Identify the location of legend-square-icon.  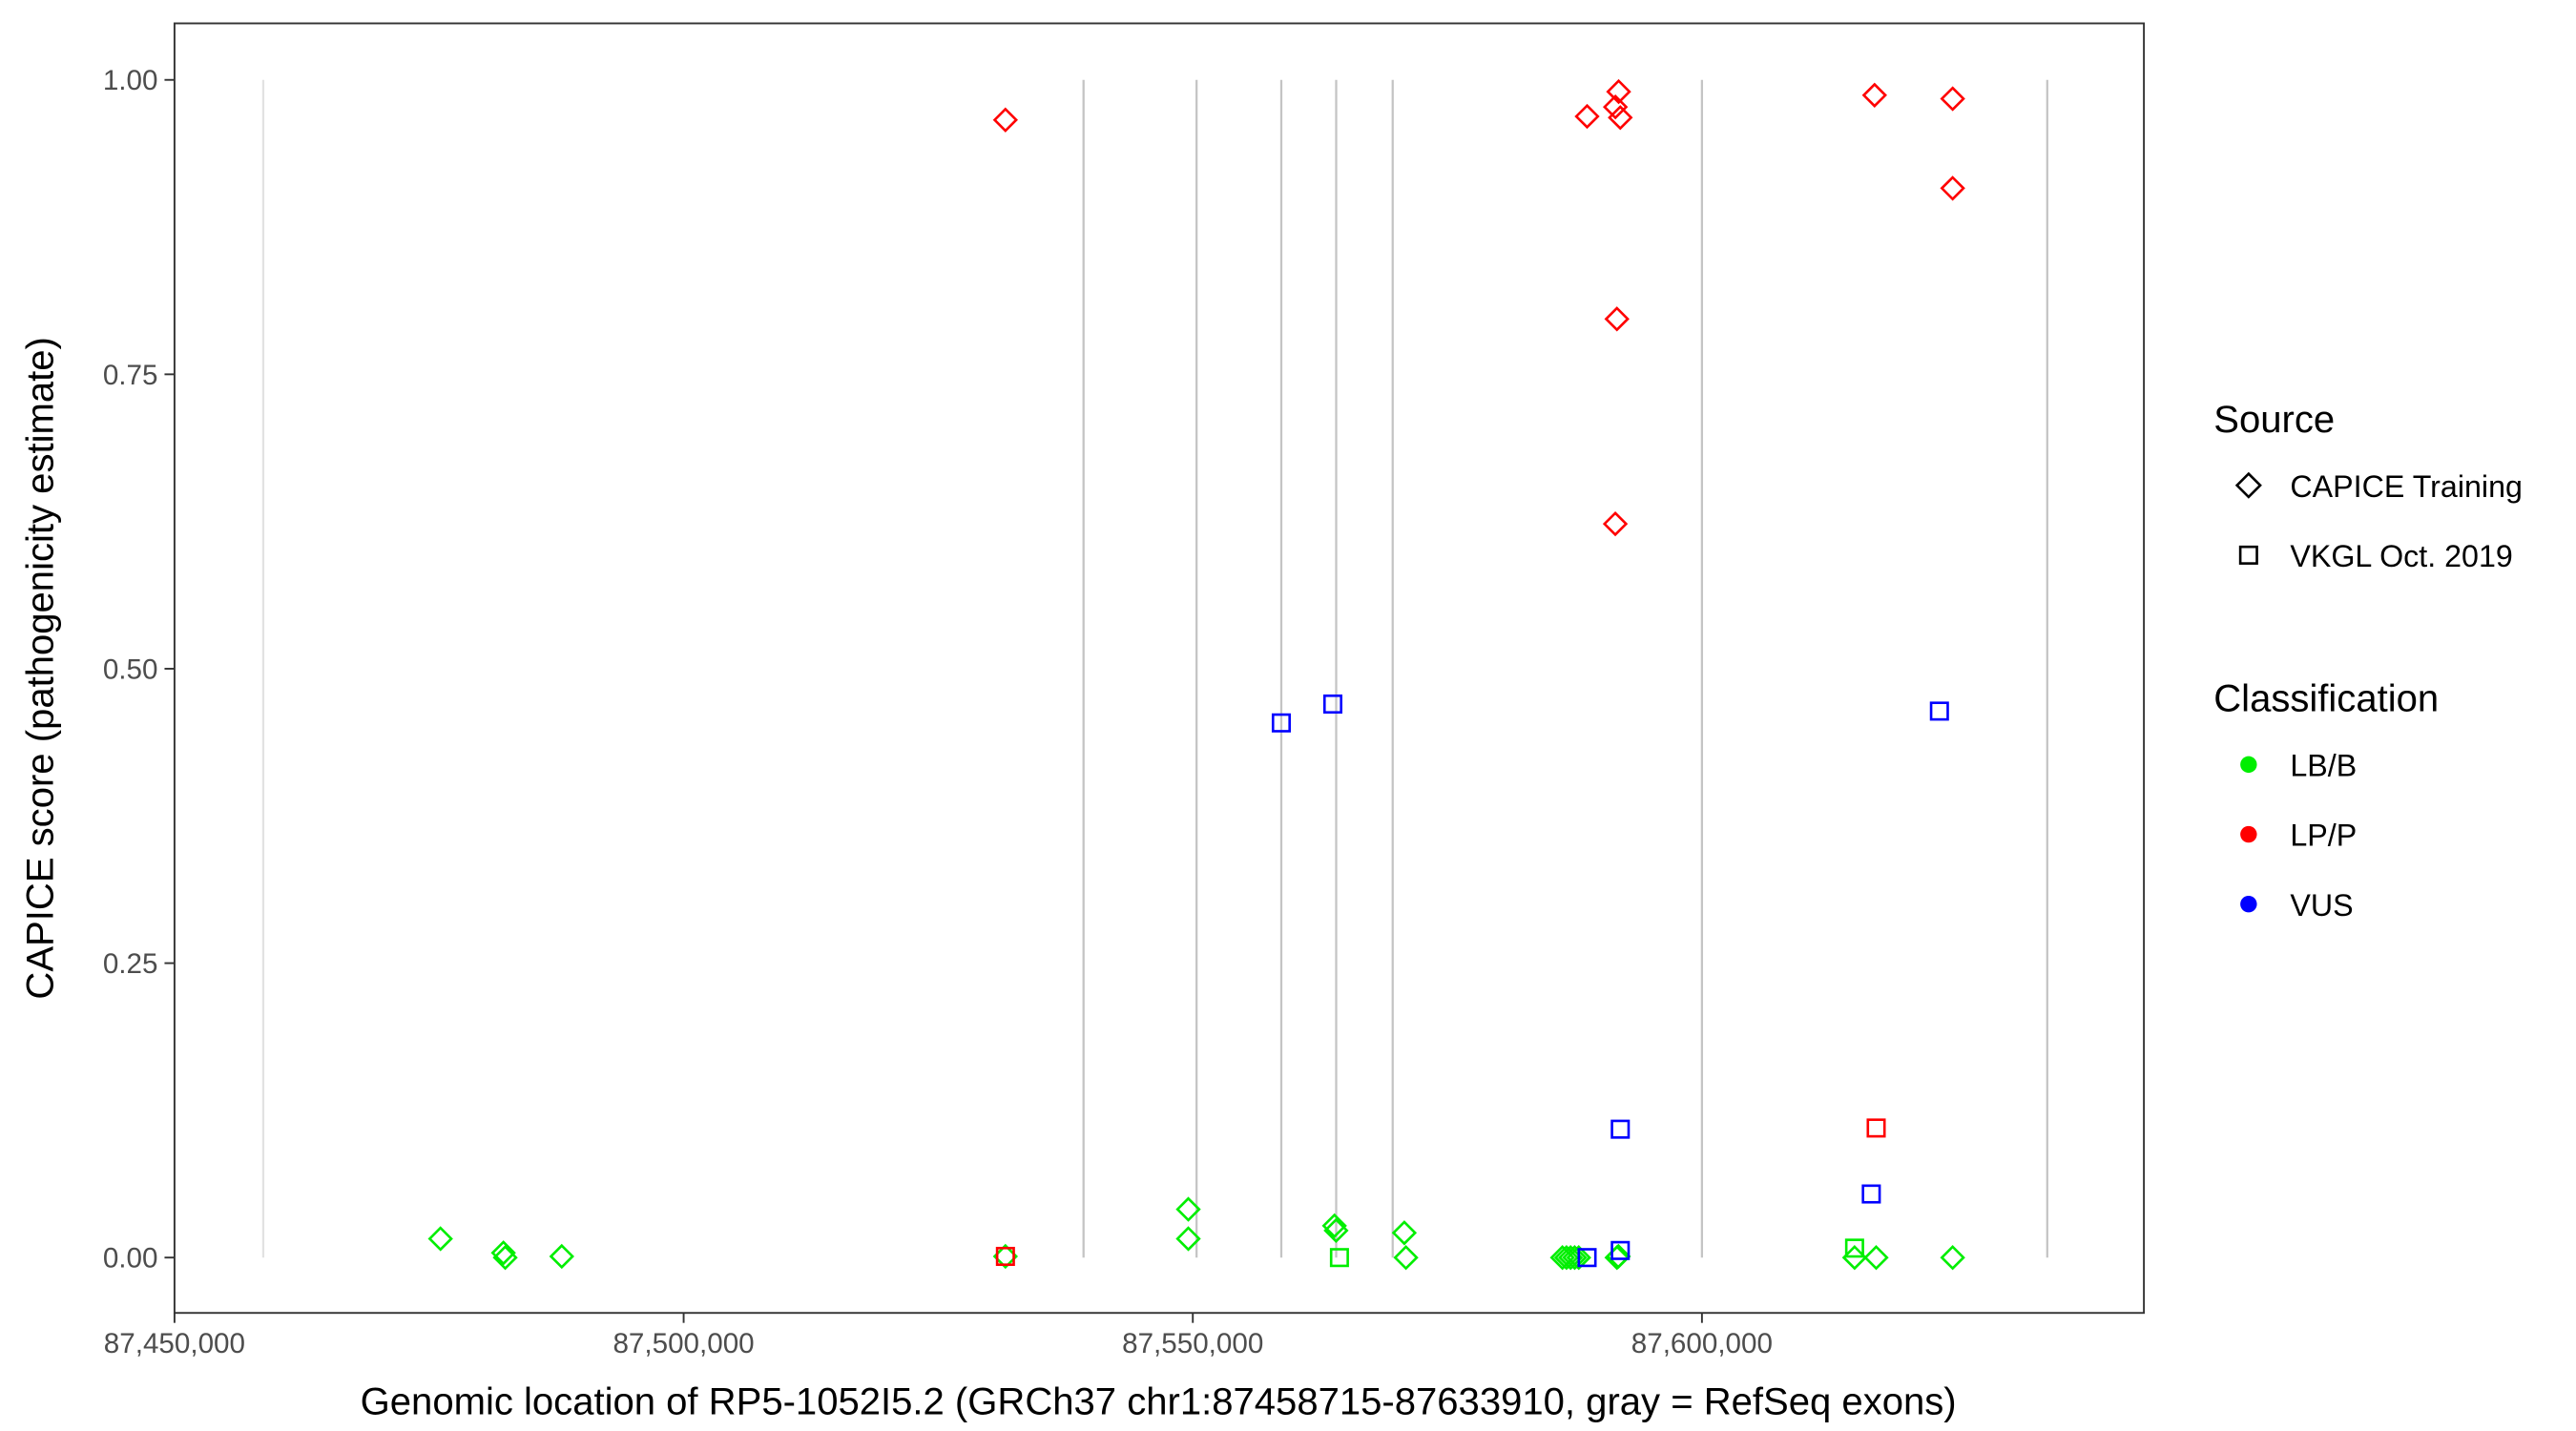
(2248, 555).